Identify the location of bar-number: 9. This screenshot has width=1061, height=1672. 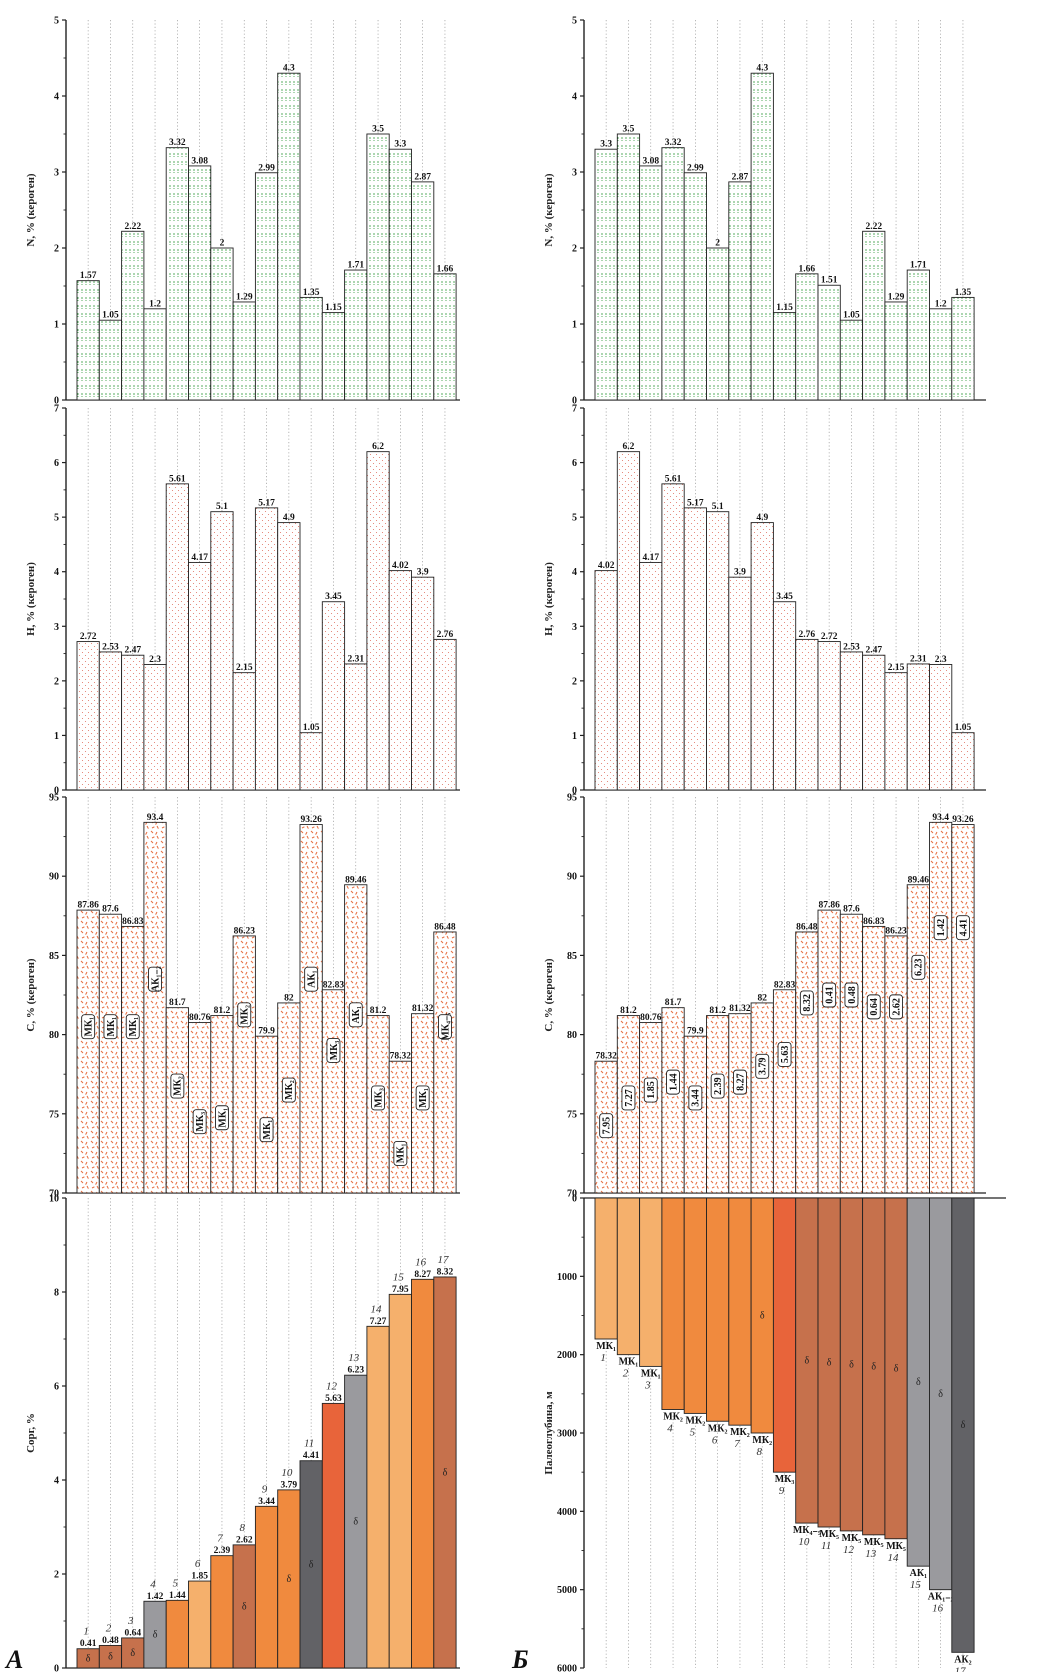
(265, 1489).